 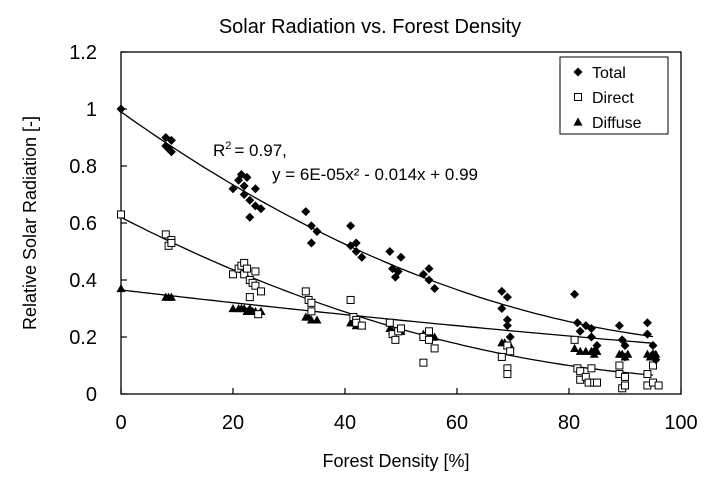 I want to click on legend-label-total: Total, so click(x=609, y=73).